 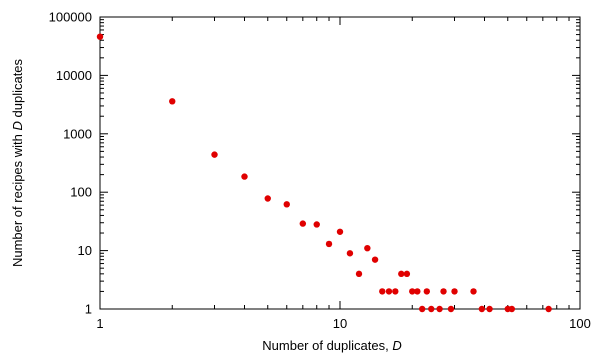 I want to click on x-tick-label: 10, so click(x=340, y=323).